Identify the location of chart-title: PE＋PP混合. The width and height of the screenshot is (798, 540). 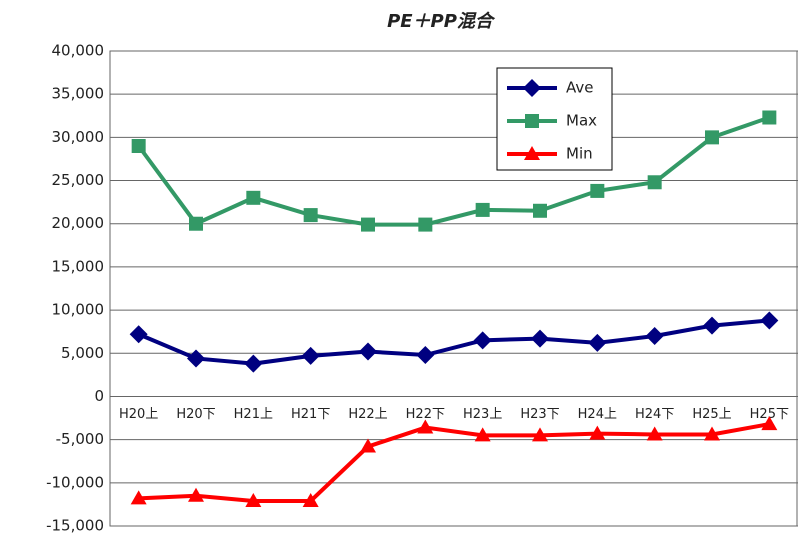
(441, 21).